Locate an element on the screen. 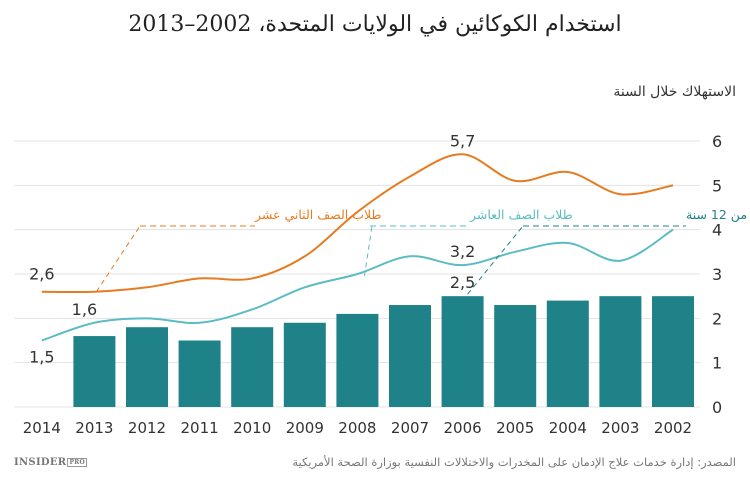 The image size is (750, 488). x-tick-label: 2002 is located at coordinates (673, 428).